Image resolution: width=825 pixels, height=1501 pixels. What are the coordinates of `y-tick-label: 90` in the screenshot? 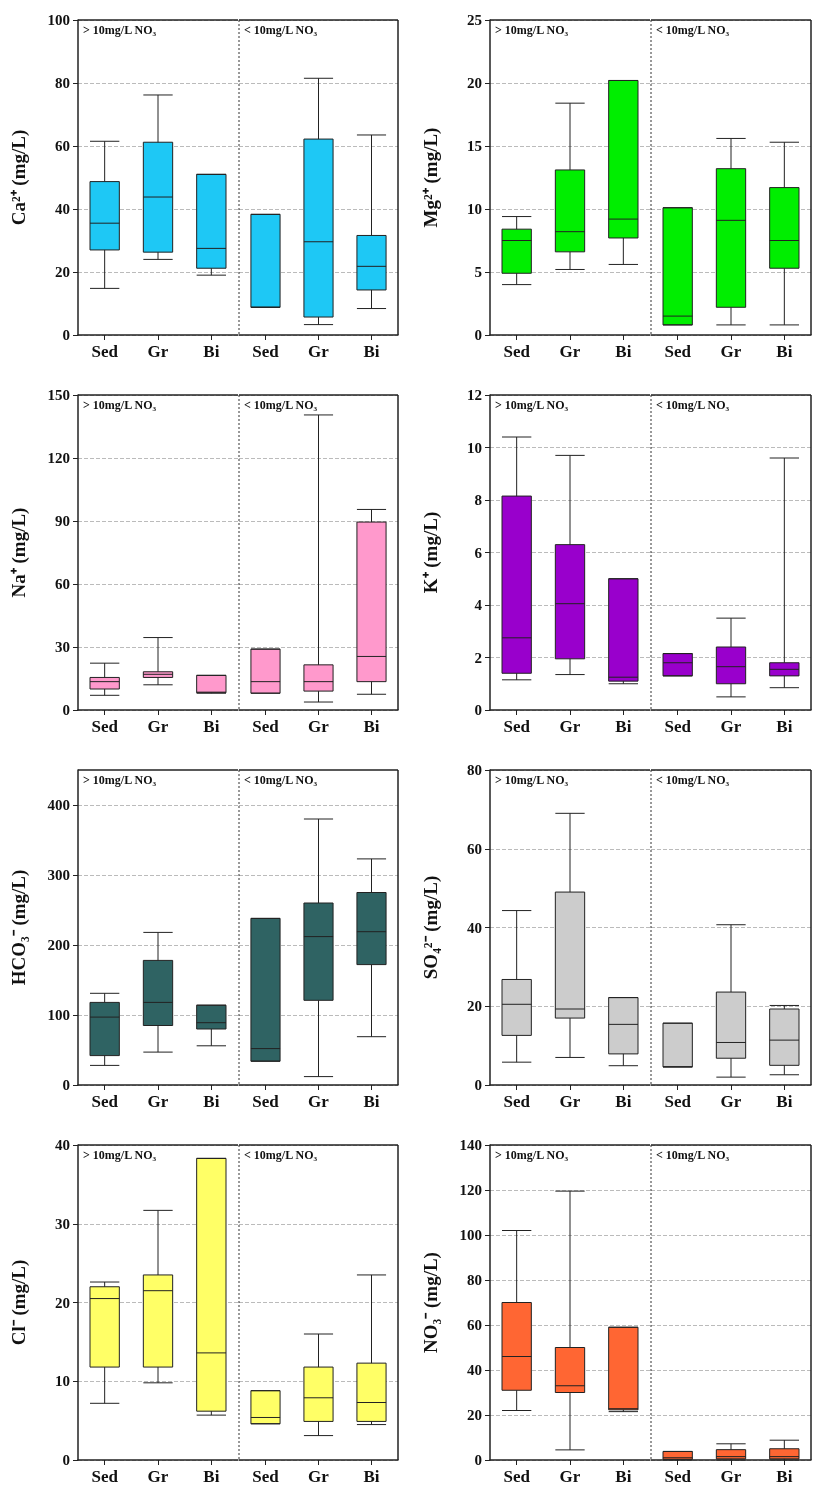 It's located at (62, 521).